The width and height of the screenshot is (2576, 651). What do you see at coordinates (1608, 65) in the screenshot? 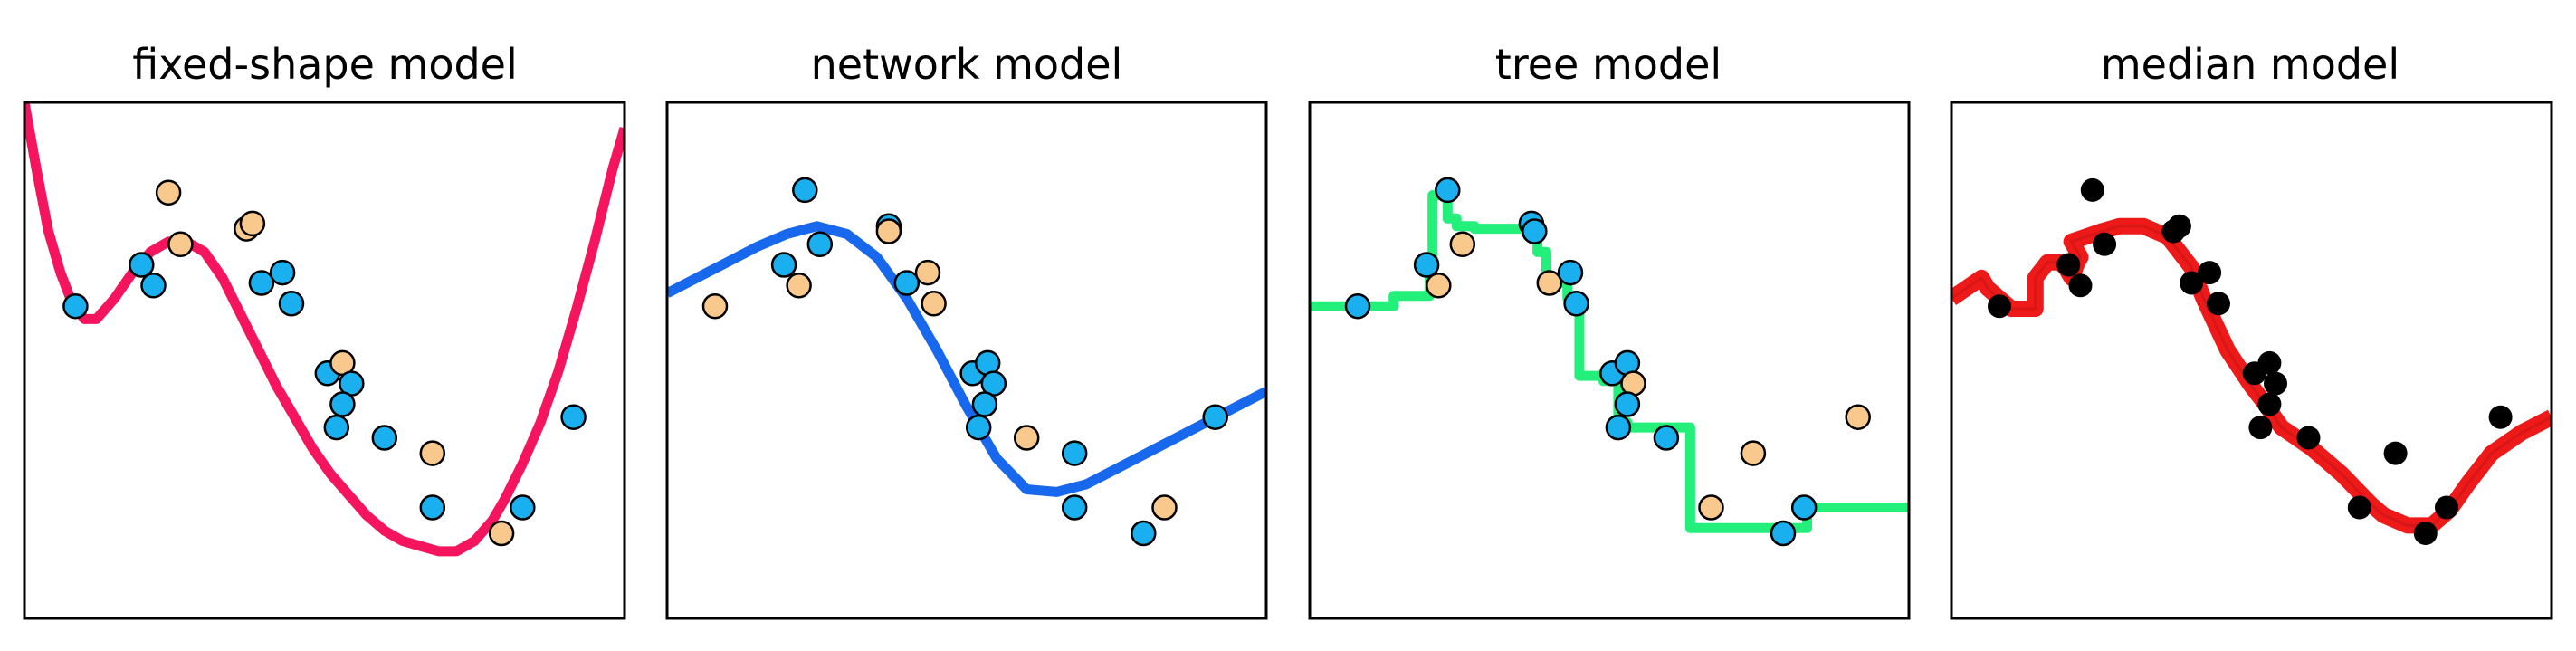
I see `panel-title: tree model` at bounding box center [1608, 65].